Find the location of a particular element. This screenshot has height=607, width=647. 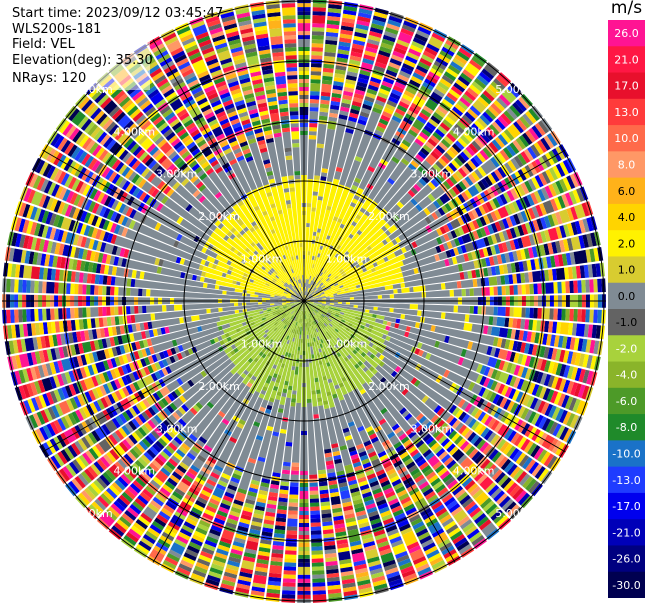

site-label: WLS200s-181 is located at coordinates (57, 29).